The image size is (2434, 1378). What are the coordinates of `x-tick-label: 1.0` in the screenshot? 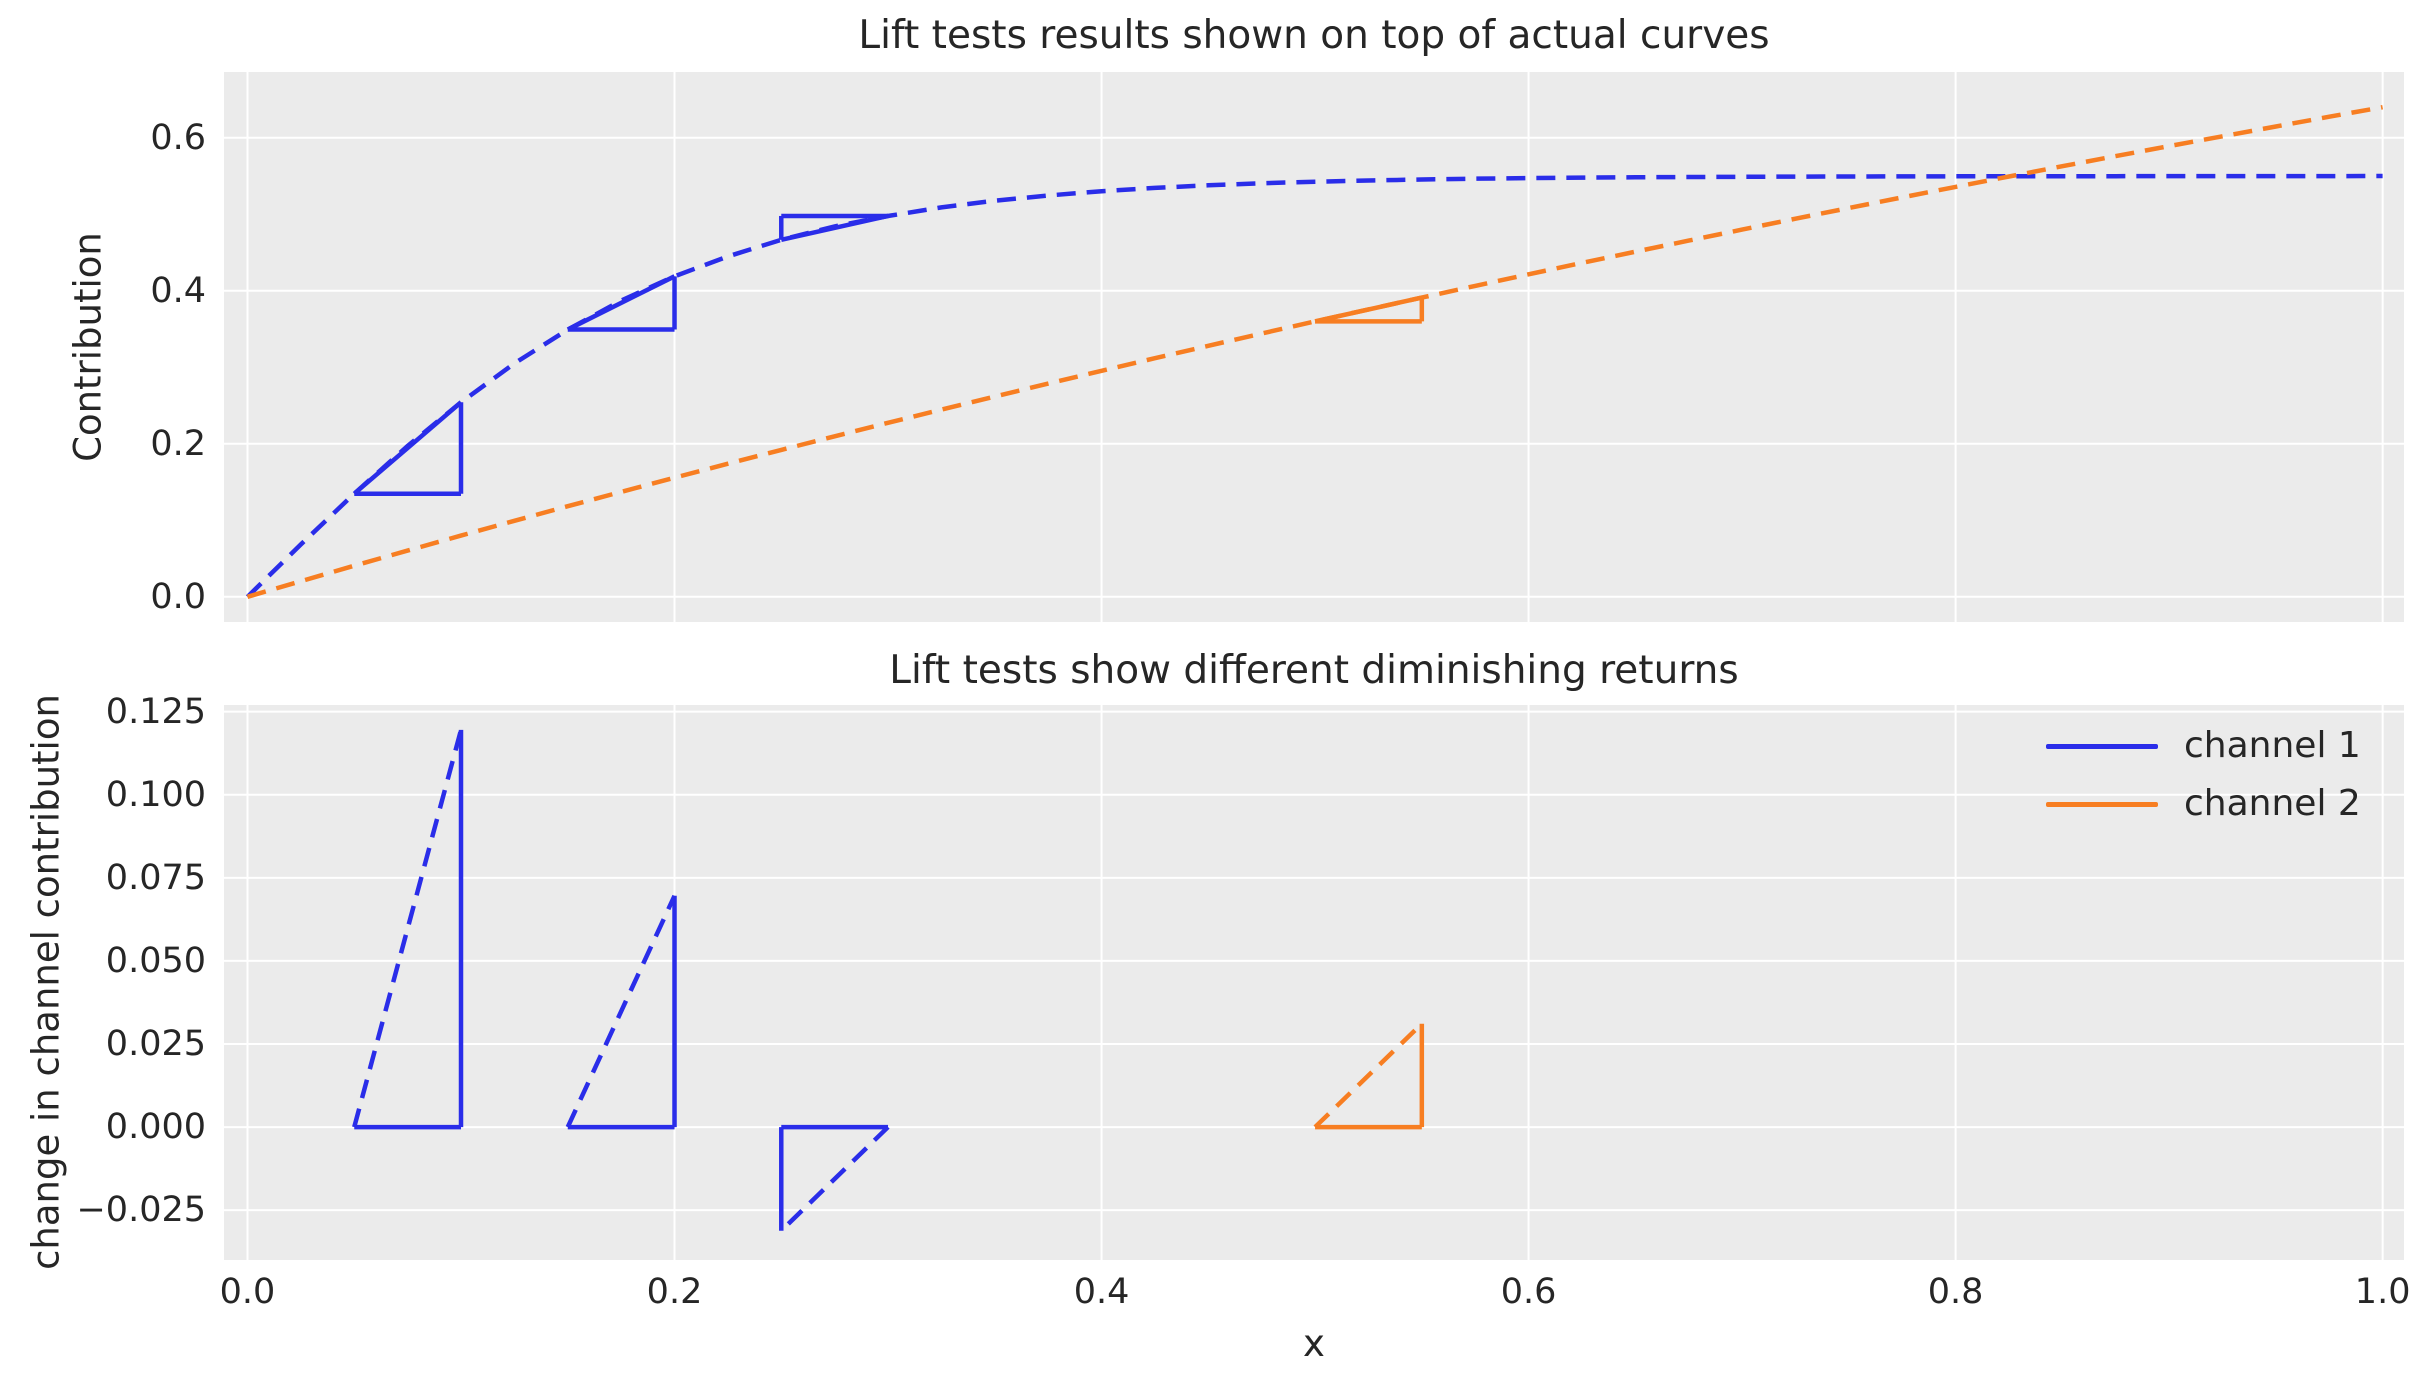 It's located at (2382, 1292).